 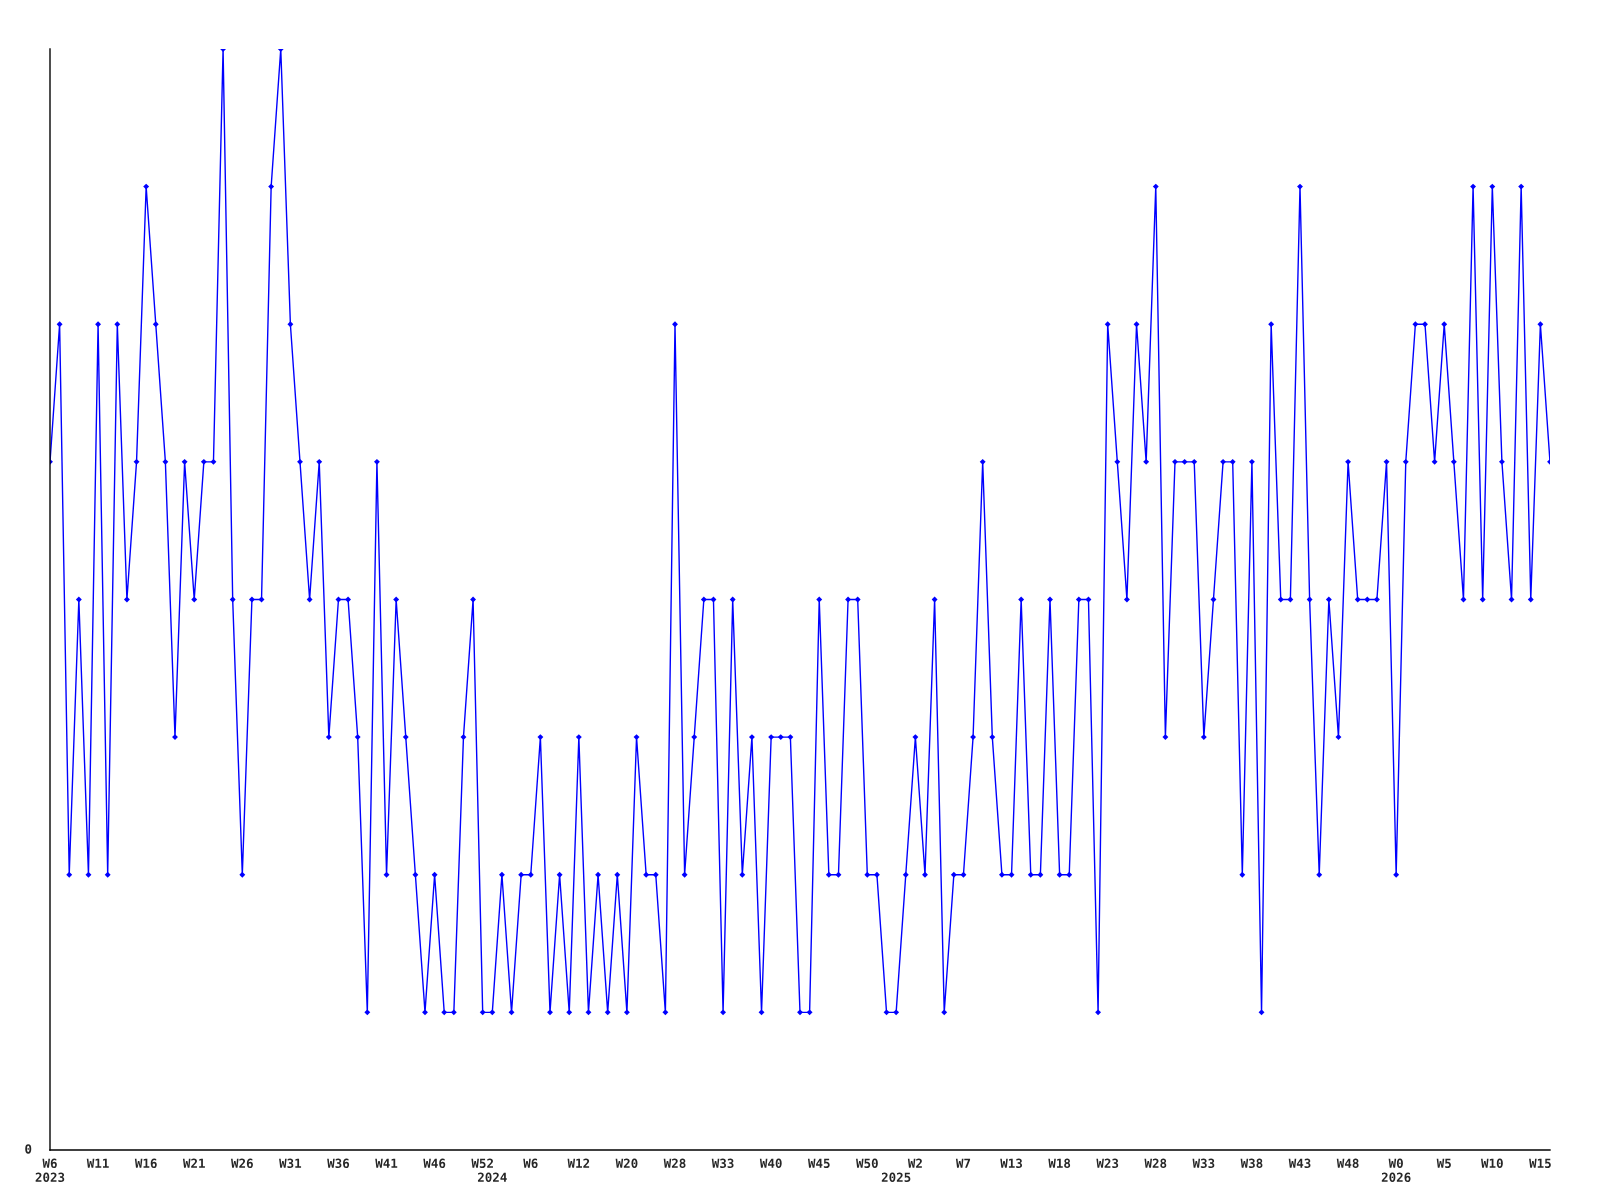 What do you see at coordinates (492, 1177) in the screenshot?
I see `x-tick-label: 2024` at bounding box center [492, 1177].